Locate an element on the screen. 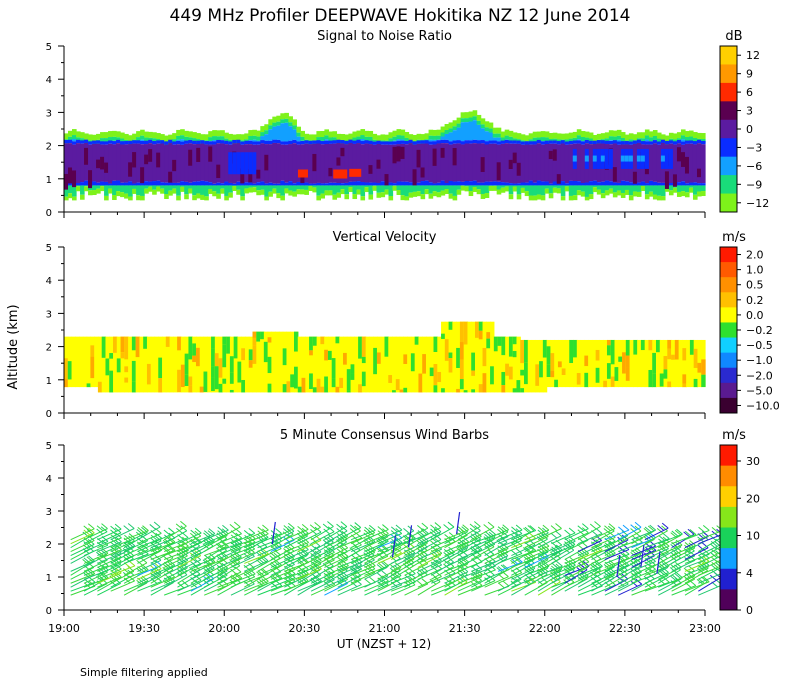 Image resolution: width=800 pixels, height=700 pixels. y-tick-label: 4 is located at coordinates (49, 479).